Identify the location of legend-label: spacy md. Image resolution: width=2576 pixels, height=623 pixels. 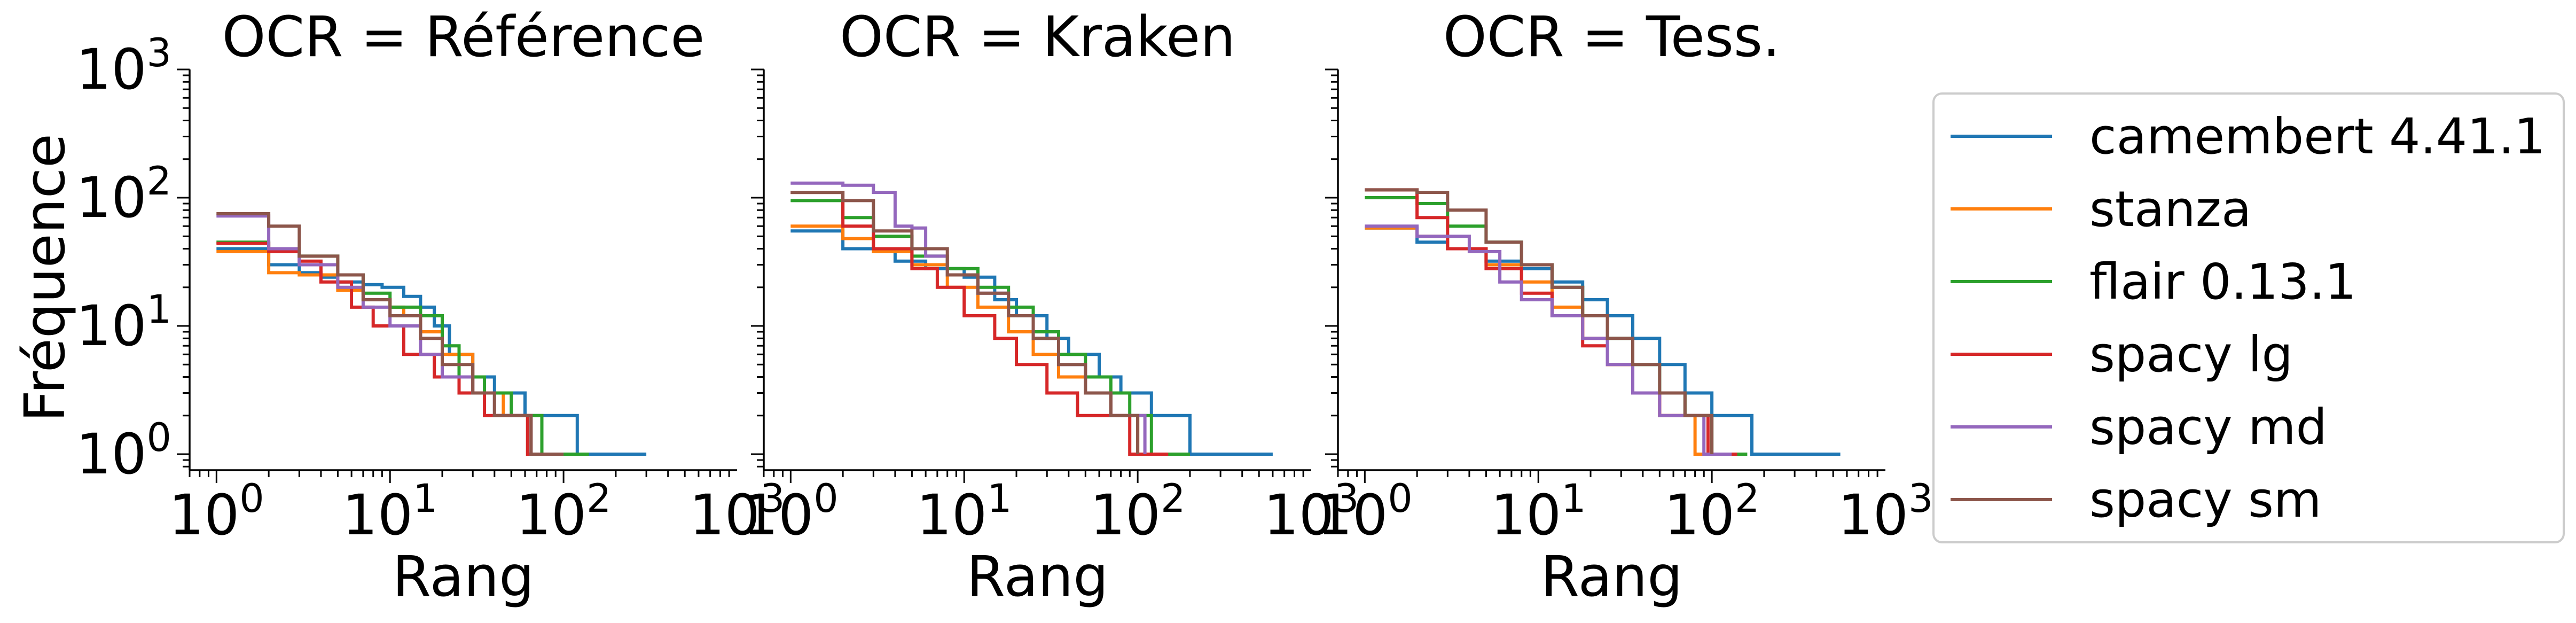
(2208, 428).